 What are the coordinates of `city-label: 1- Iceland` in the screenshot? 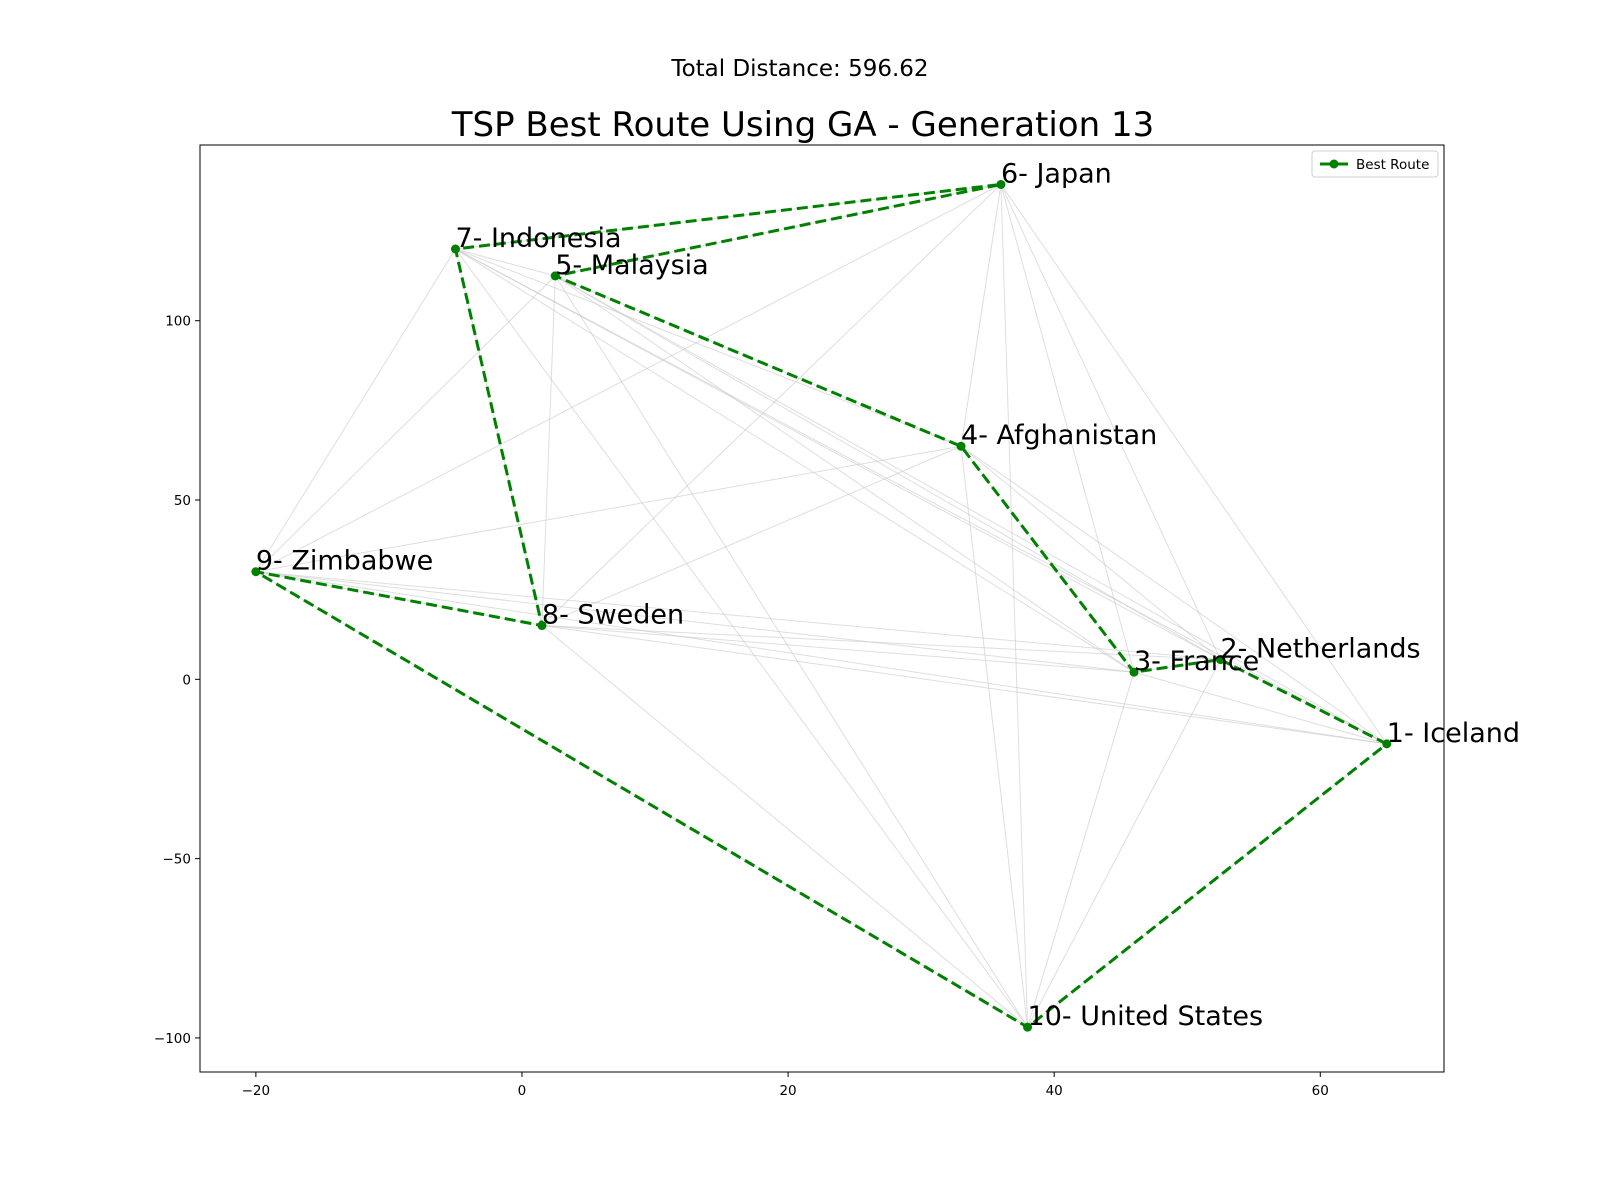 It's located at (1453, 733).